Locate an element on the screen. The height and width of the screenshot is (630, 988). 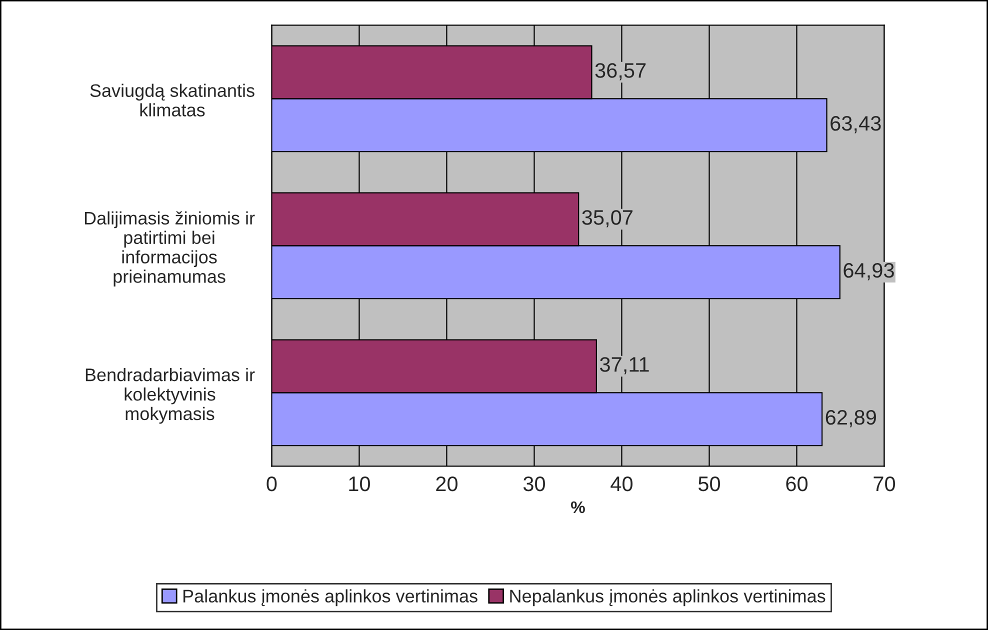
data-label: 35,07 is located at coordinates (607, 219).